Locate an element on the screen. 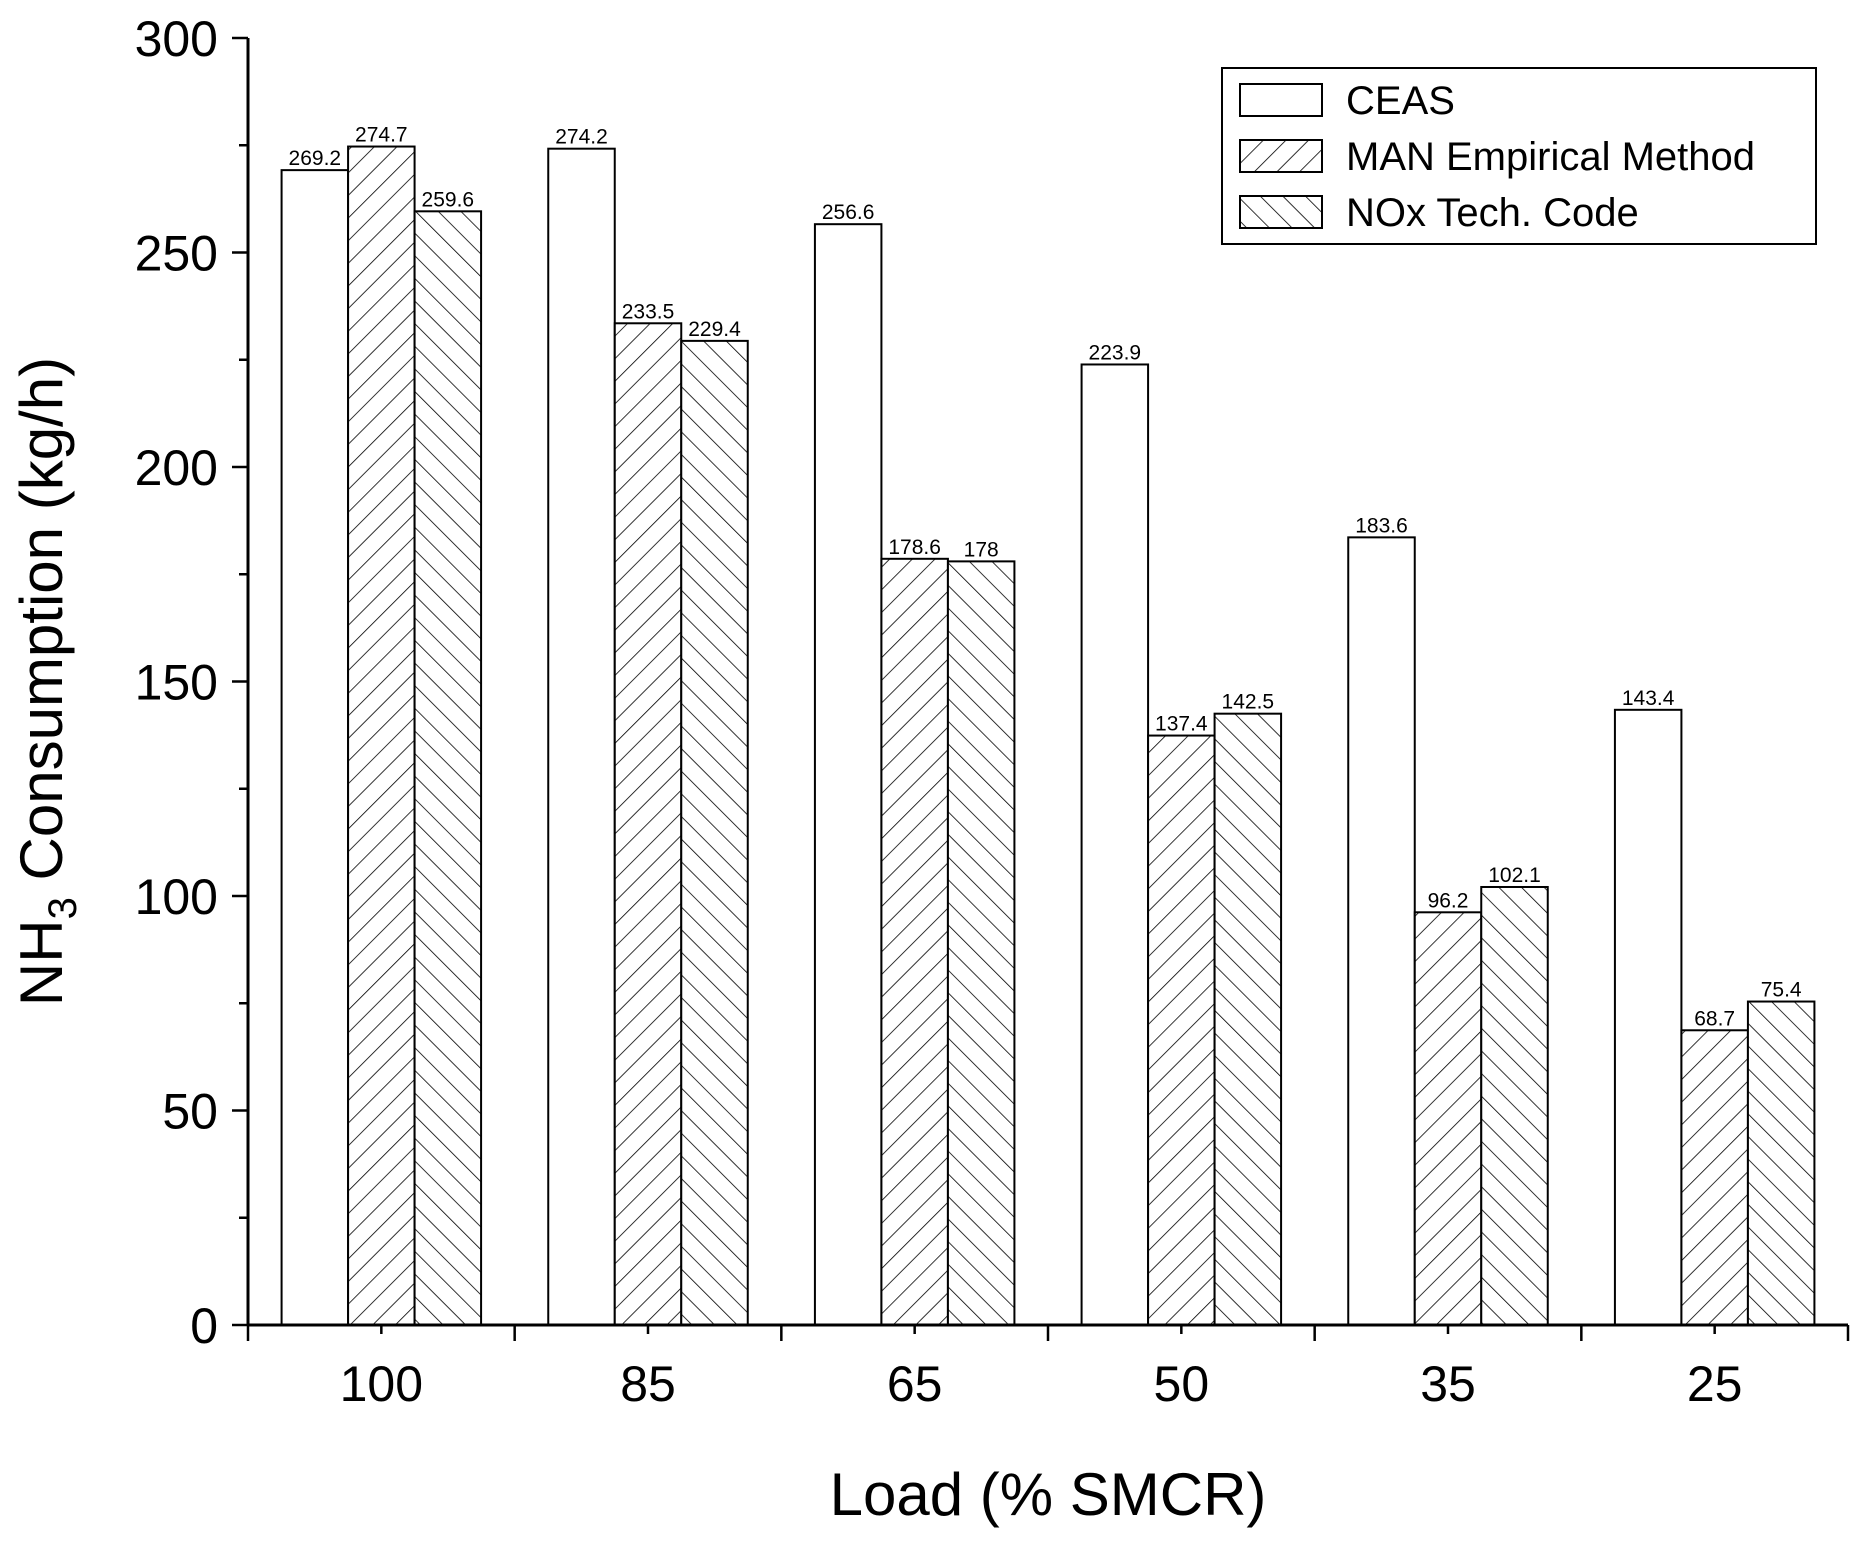 The image size is (1859, 1542). y-axis-title-subscript: 3 is located at coordinates (63, 908).